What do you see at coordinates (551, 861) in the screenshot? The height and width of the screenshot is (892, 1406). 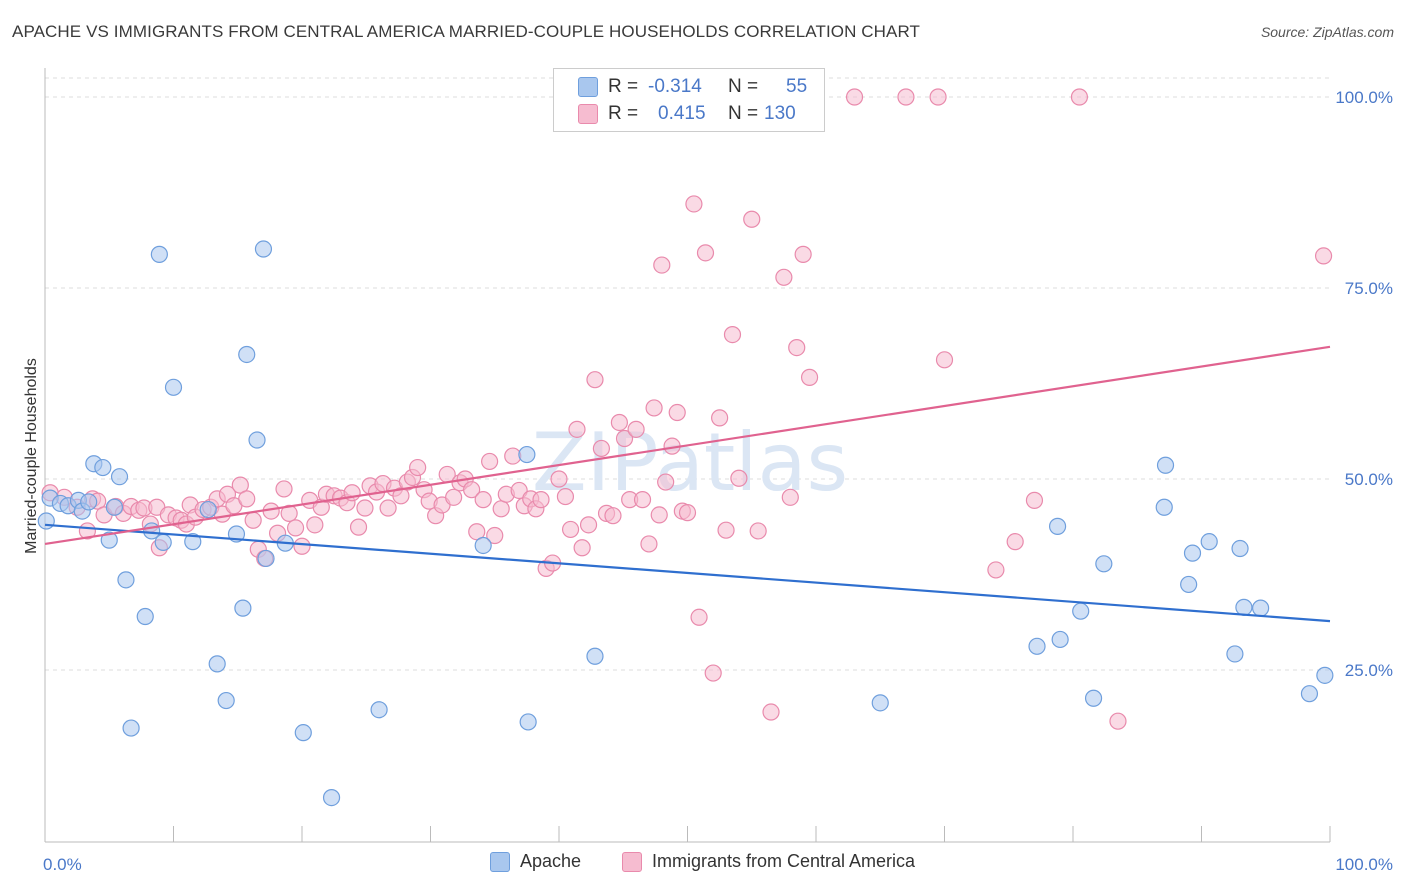 I see `legend-label: Apache` at bounding box center [551, 861].